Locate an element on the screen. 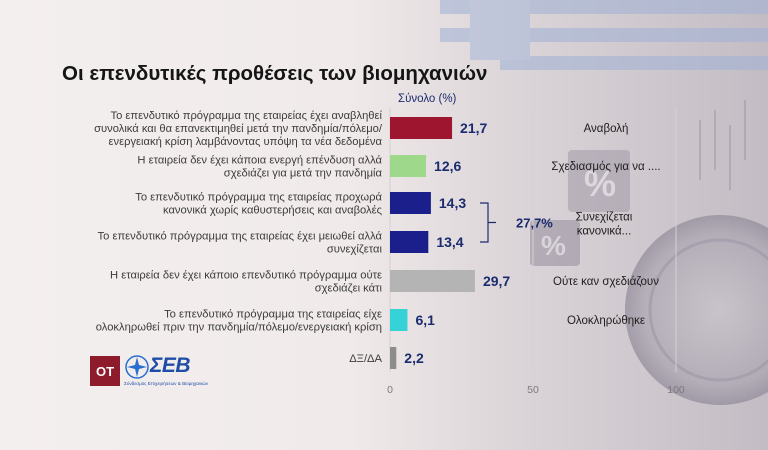 This screenshot has width=768, height=450. seb-logo-subtitle: Σύνδεσμος Επιχειρήσεων & Βιομηχανιών is located at coordinates (166, 383).